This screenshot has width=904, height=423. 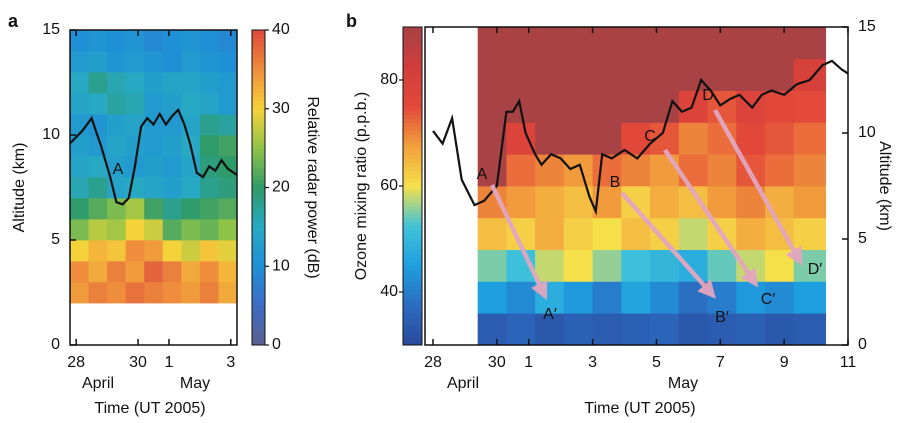 I want to click on line, so click(x=153, y=156).